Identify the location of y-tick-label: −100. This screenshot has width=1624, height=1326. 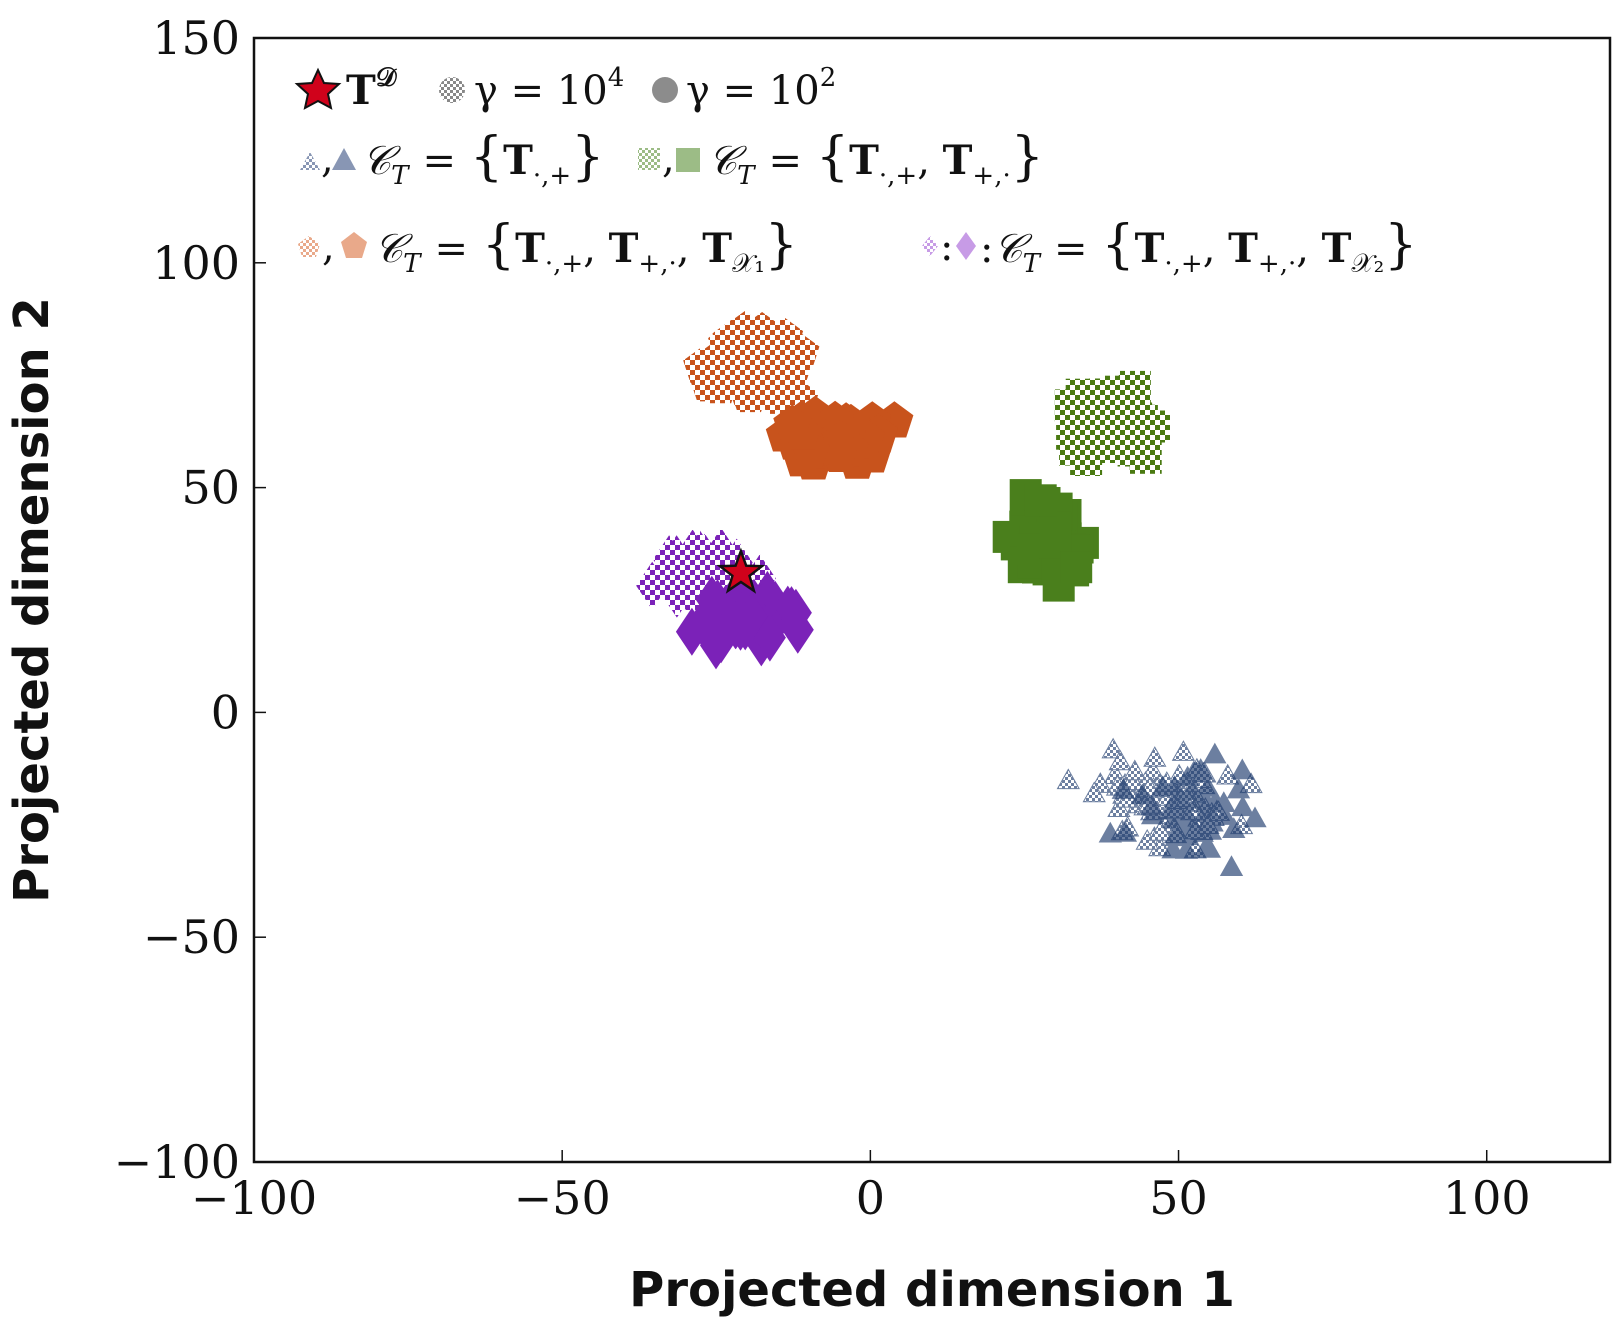
(177, 1162).